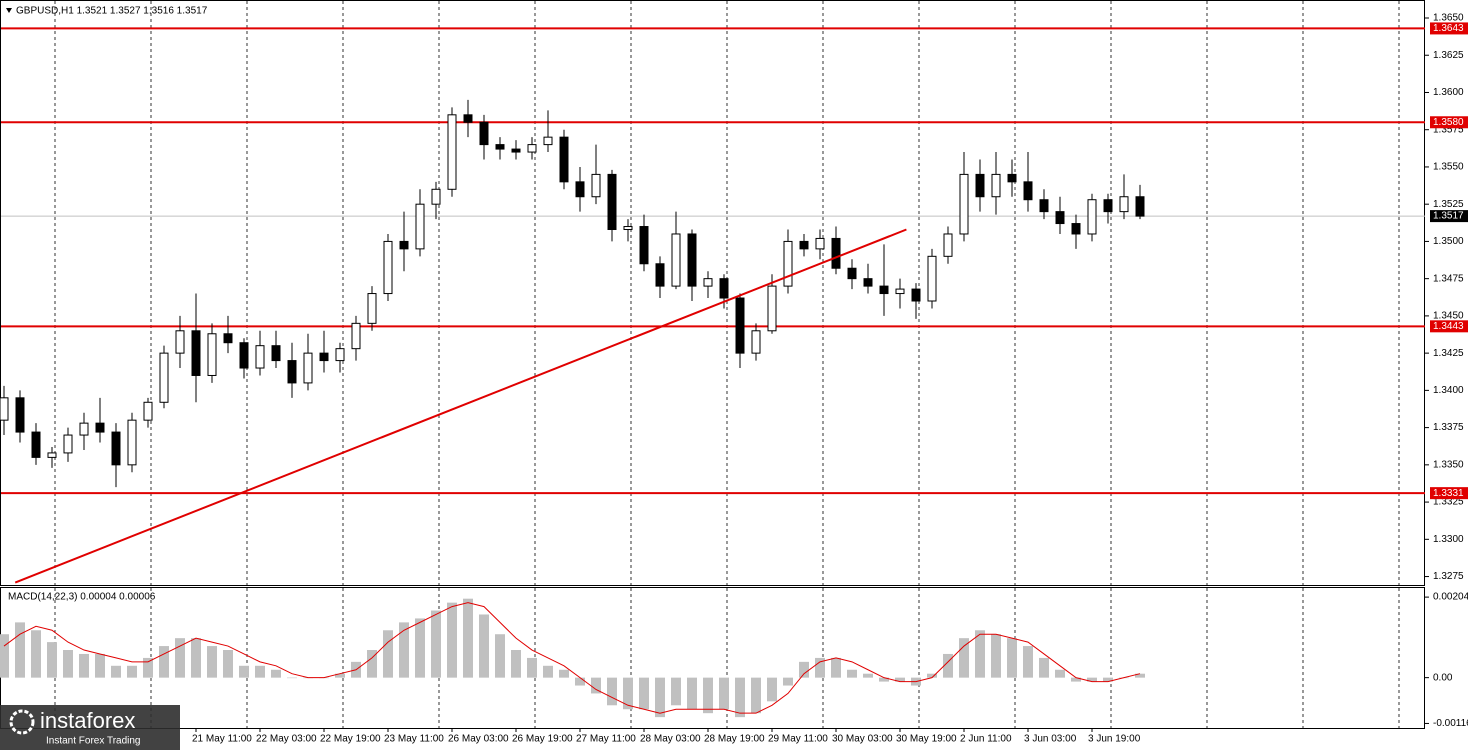 The height and width of the screenshot is (750, 1468). What do you see at coordinates (222, 739) in the screenshot?
I see `x-tick-label: 21 May 11:00` at bounding box center [222, 739].